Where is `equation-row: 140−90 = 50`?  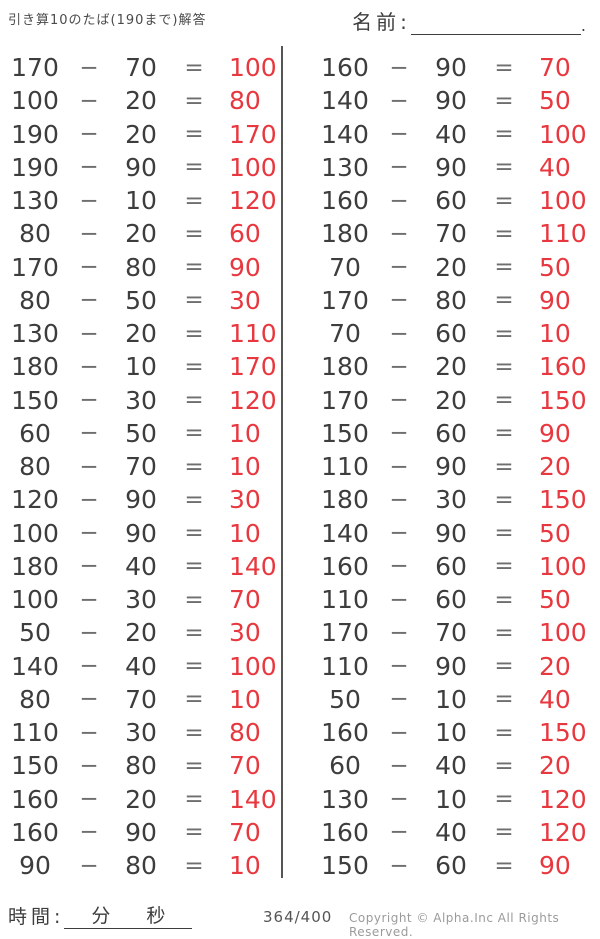
equation-row: 140−90 = 50 is located at coordinates (448, 100).